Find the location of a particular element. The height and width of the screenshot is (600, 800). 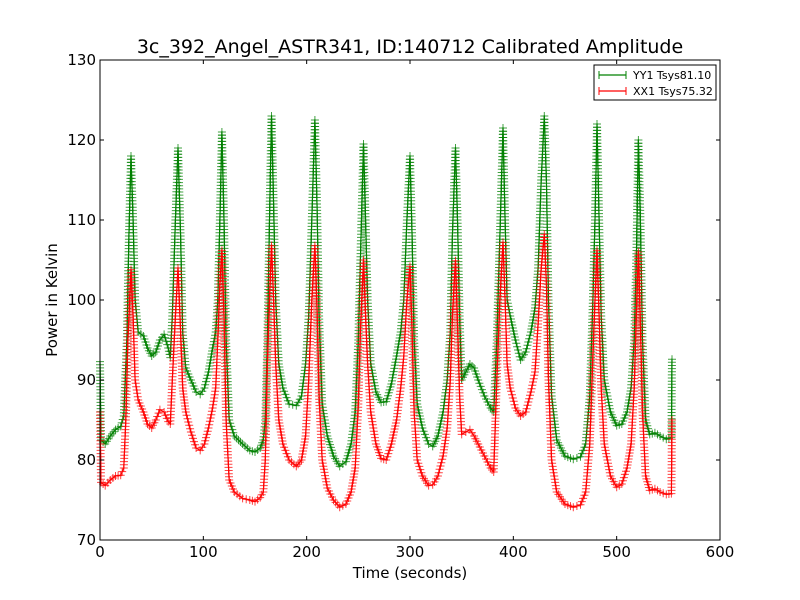

x-tick-label: 600 is located at coordinates (720, 552).